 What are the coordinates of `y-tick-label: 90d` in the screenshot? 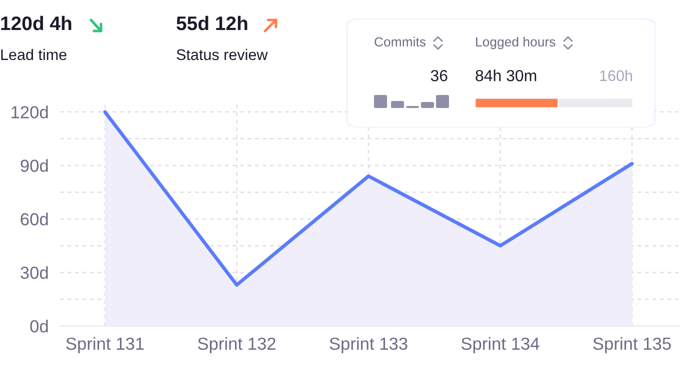 It's located at (34, 165).